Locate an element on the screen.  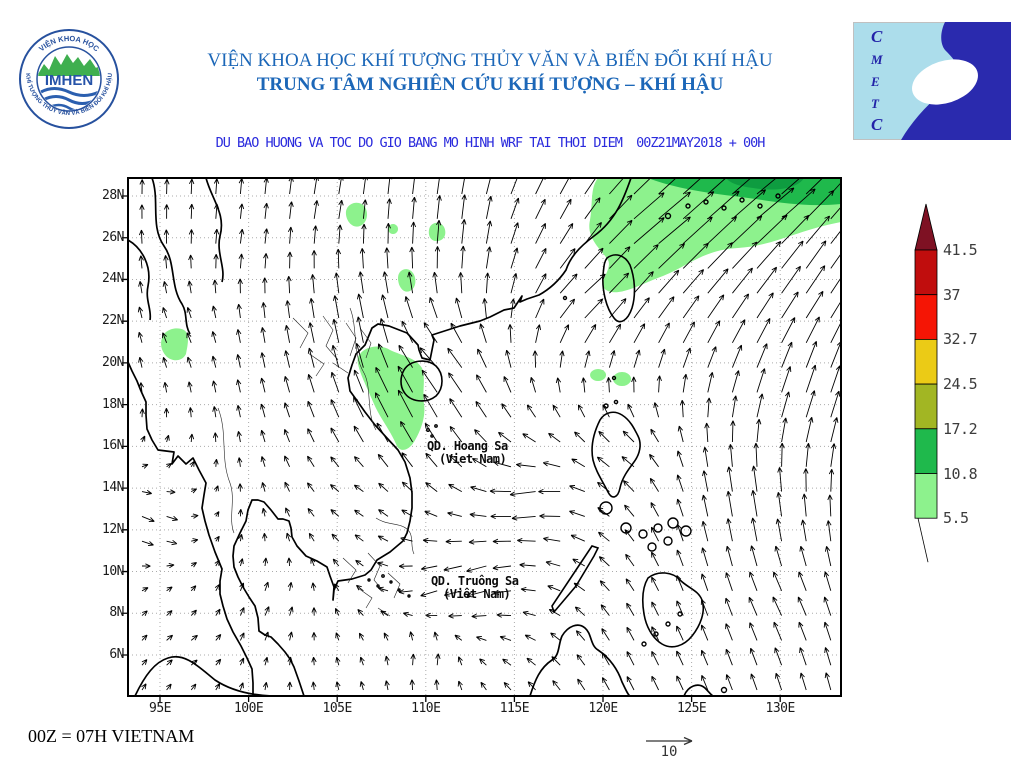
place-label: QD. Hoang Sa is located at coordinates (467, 446).